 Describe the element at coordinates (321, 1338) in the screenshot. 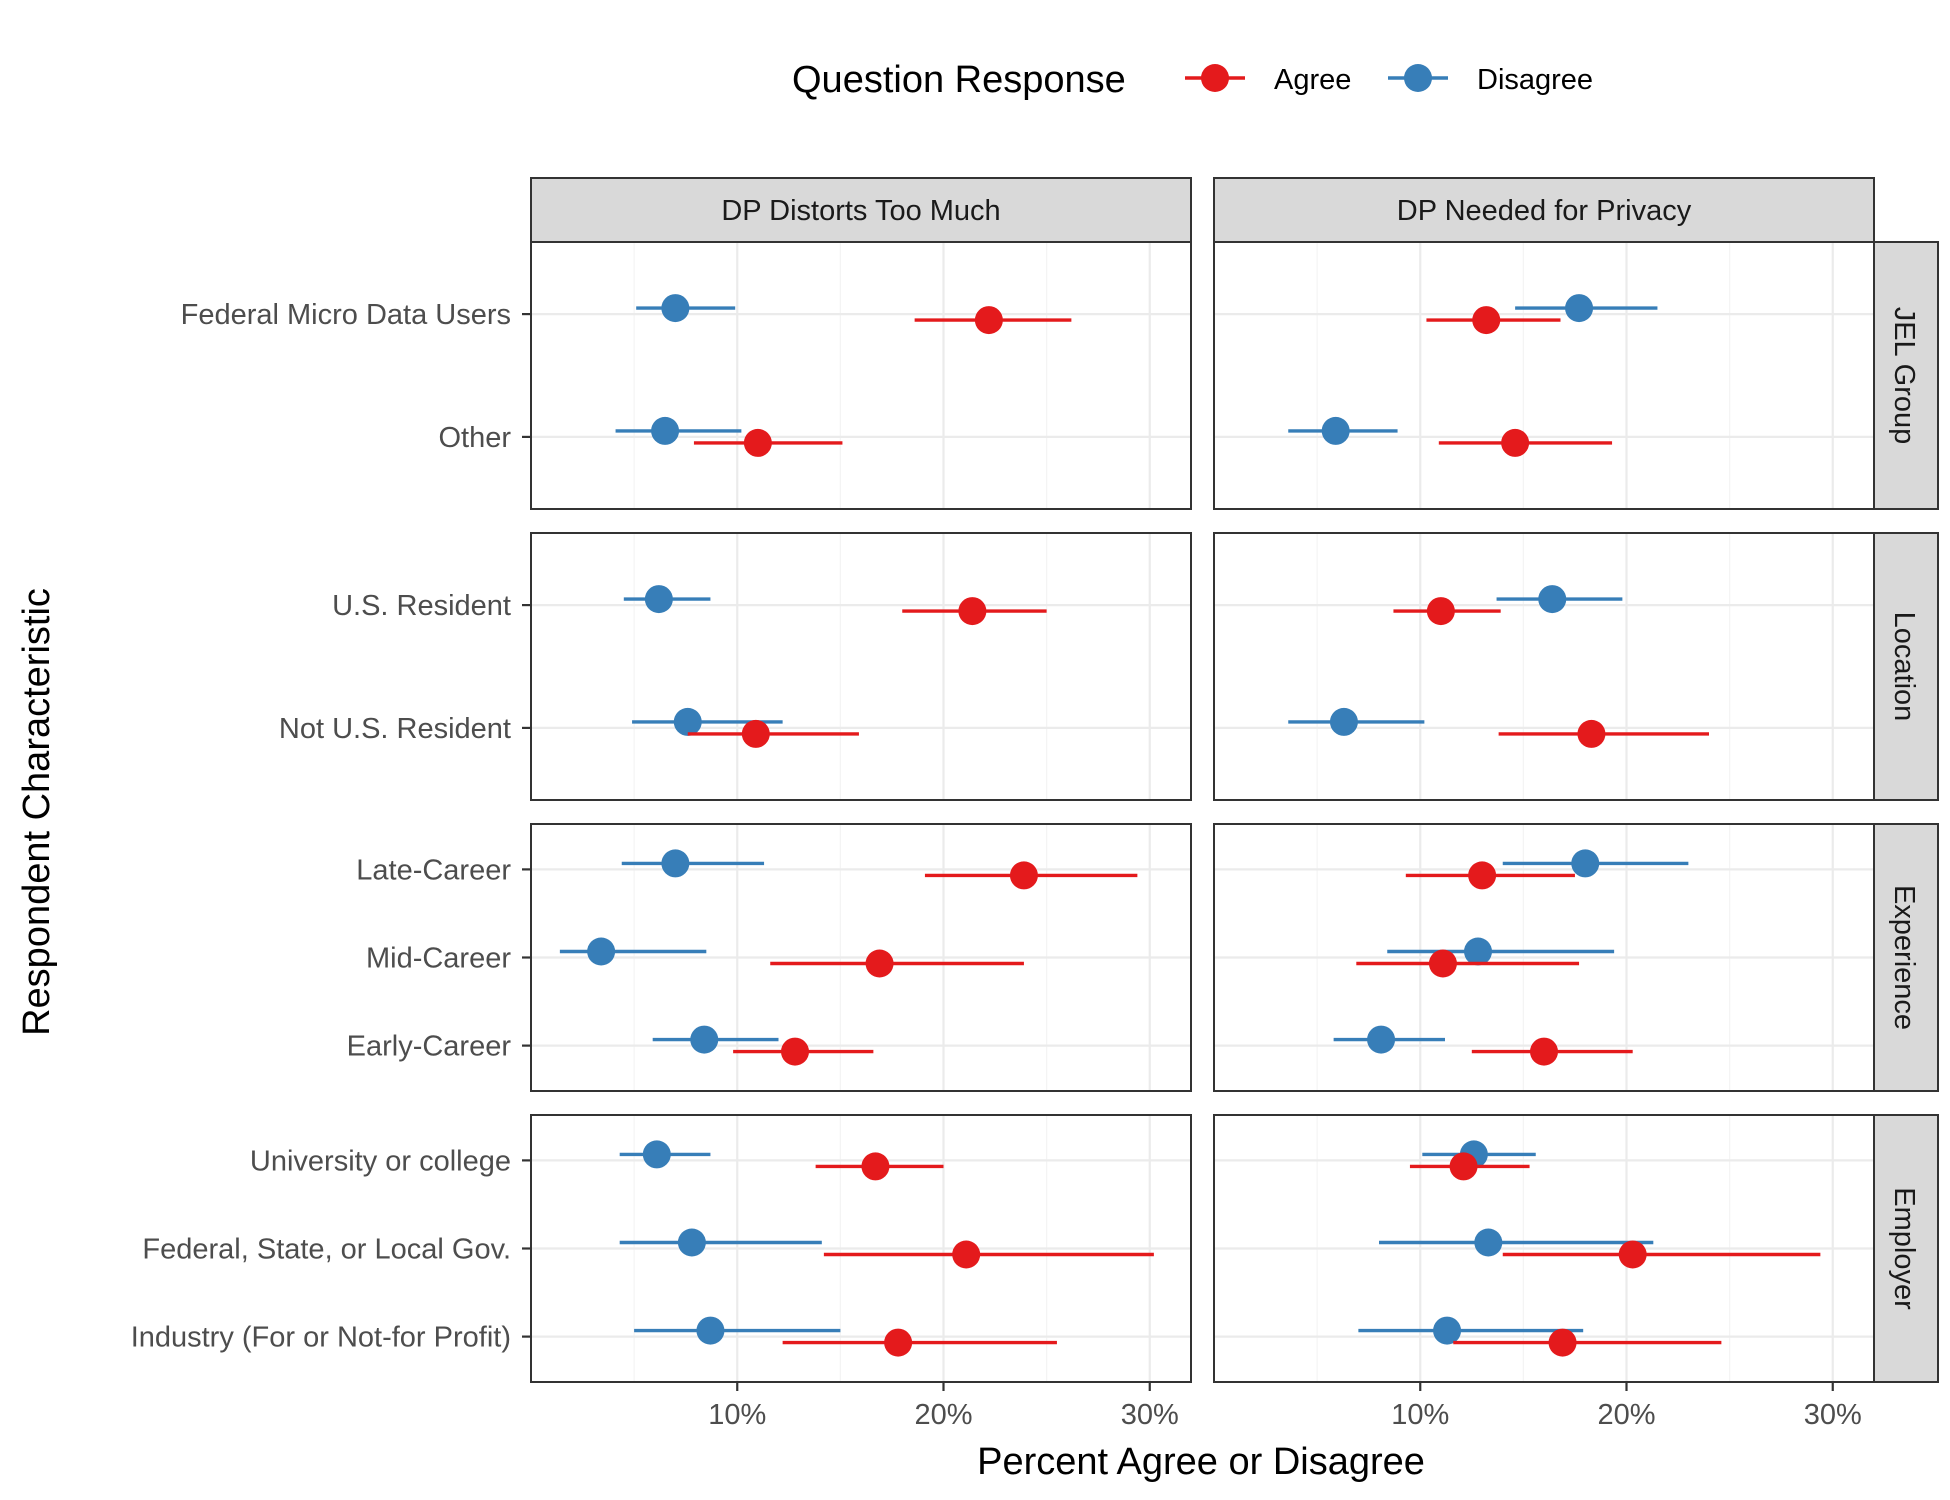

I see `y-tick-label: Industry (For or Not-for Profit)` at that location.